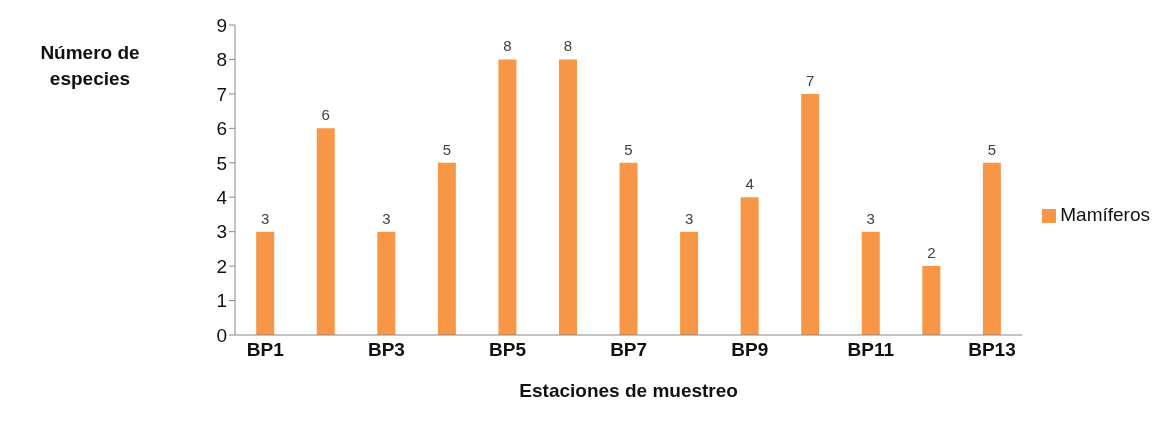  What do you see at coordinates (386, 350) in the screenshot?
I see `x-tick-label: BP3` at bounding box center [386, 350].